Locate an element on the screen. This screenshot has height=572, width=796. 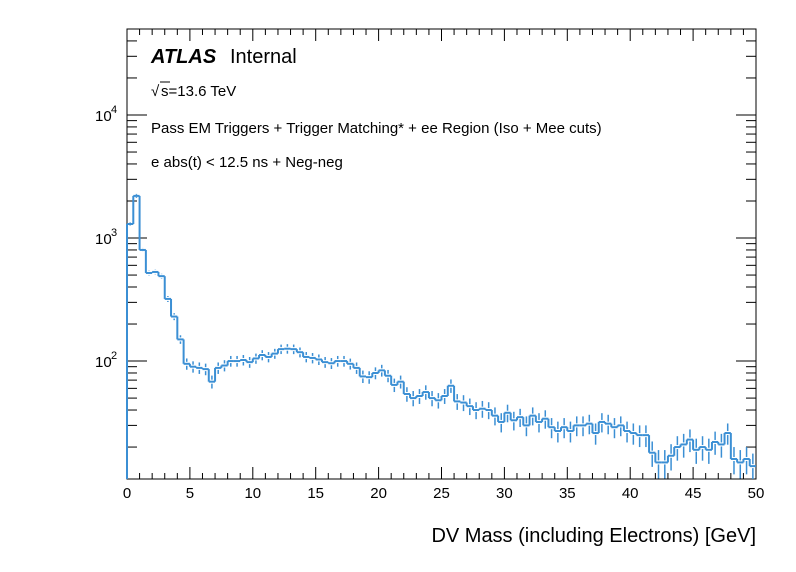
x-tick-label: 0 is located at coordinates (127, 493).